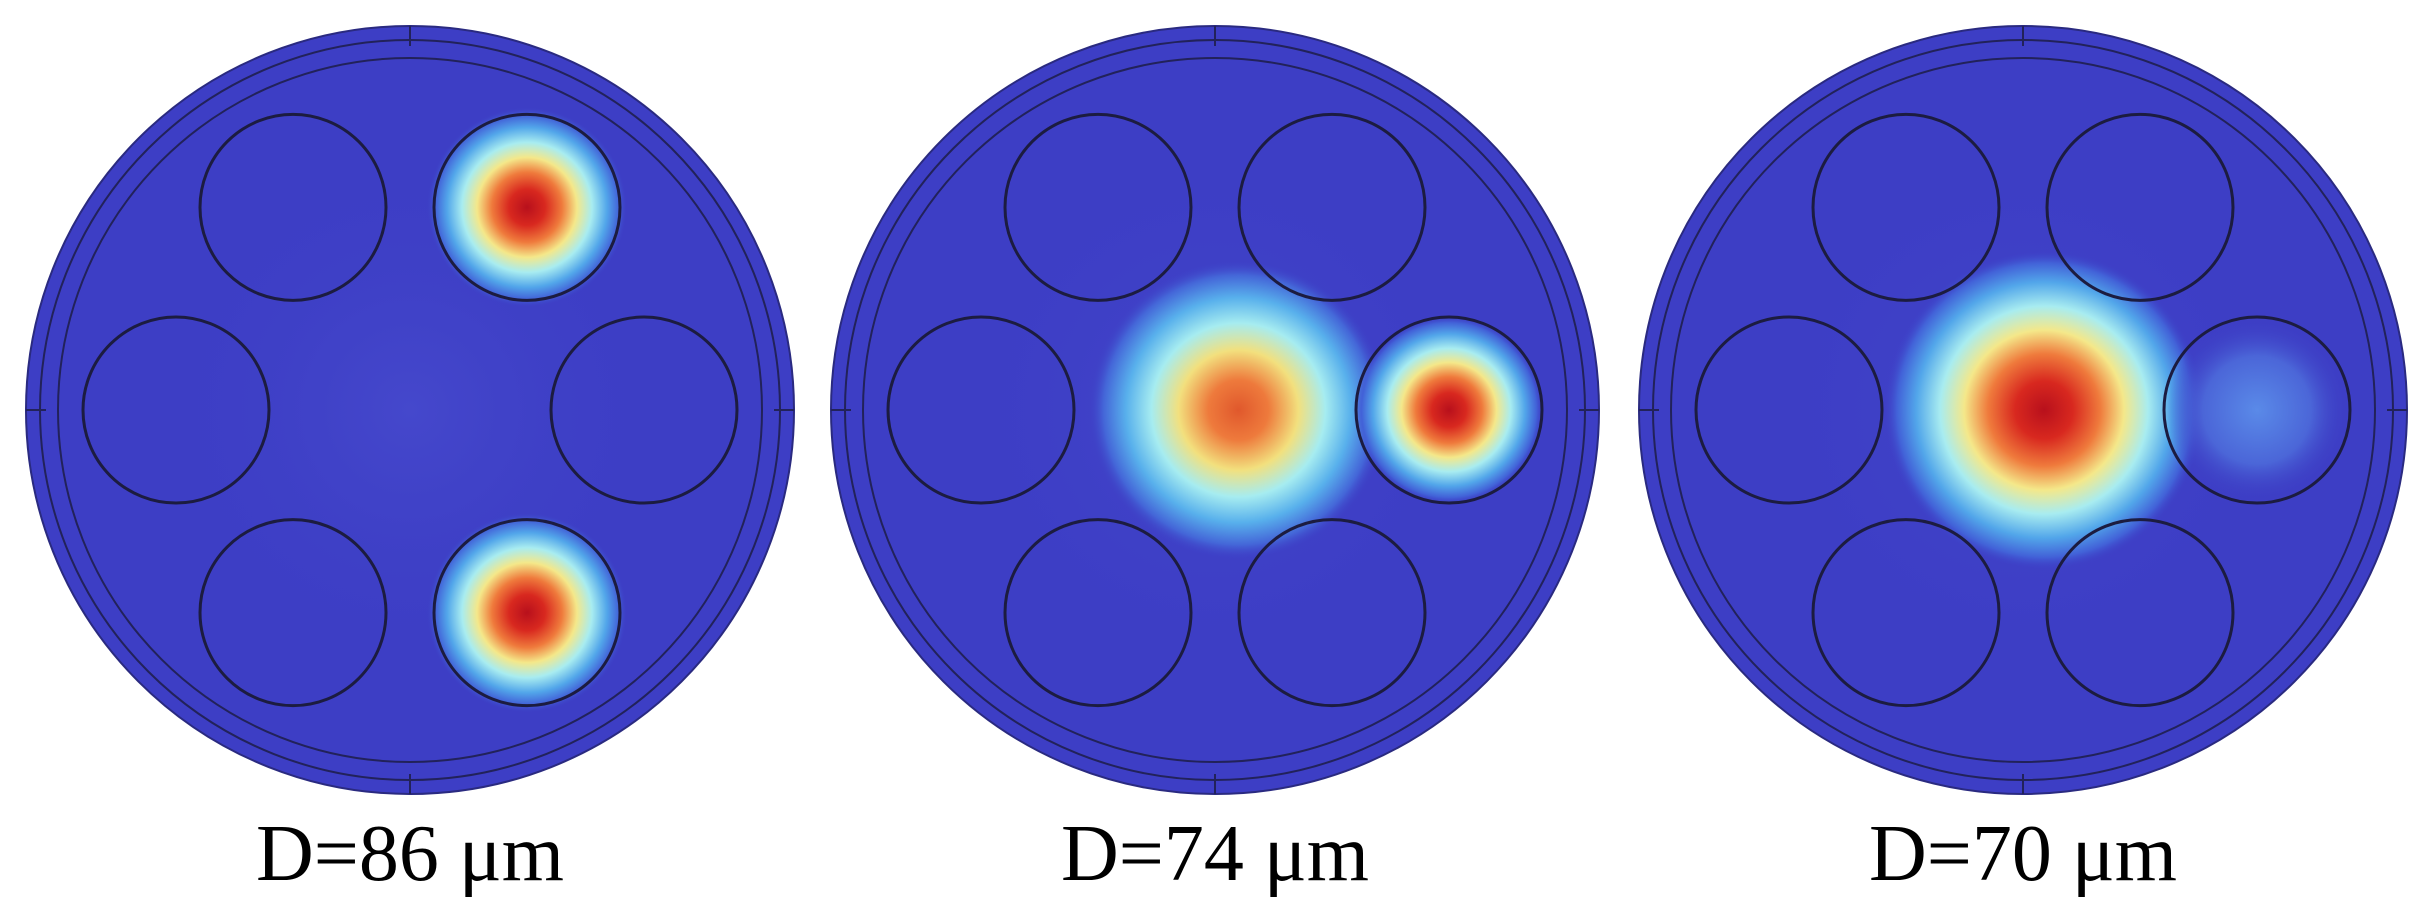  I want to click on panel-label: D=74 μm, so click(1215, 854).